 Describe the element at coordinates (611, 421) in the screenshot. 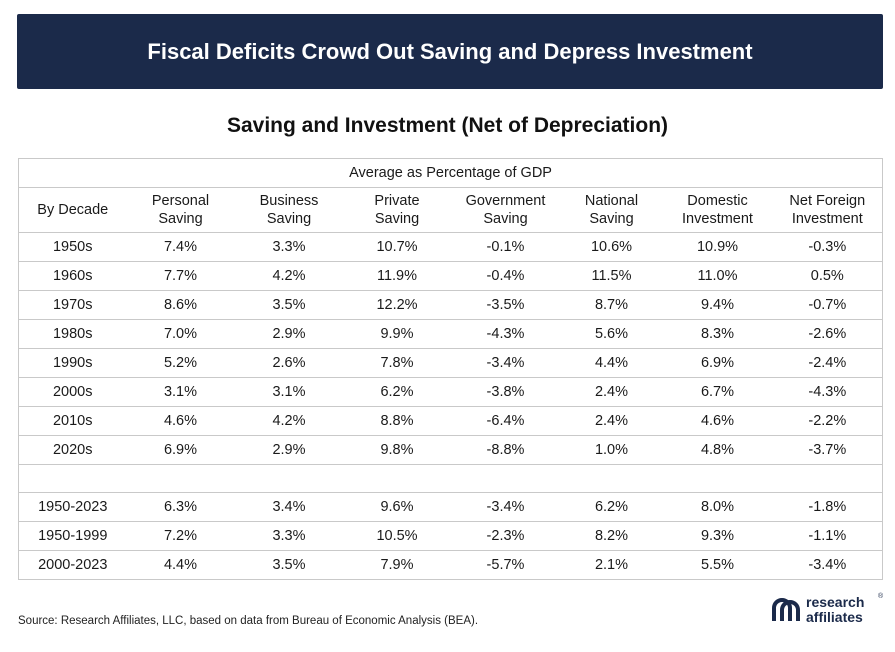

I see `table-cell: 2.4%` at that location.